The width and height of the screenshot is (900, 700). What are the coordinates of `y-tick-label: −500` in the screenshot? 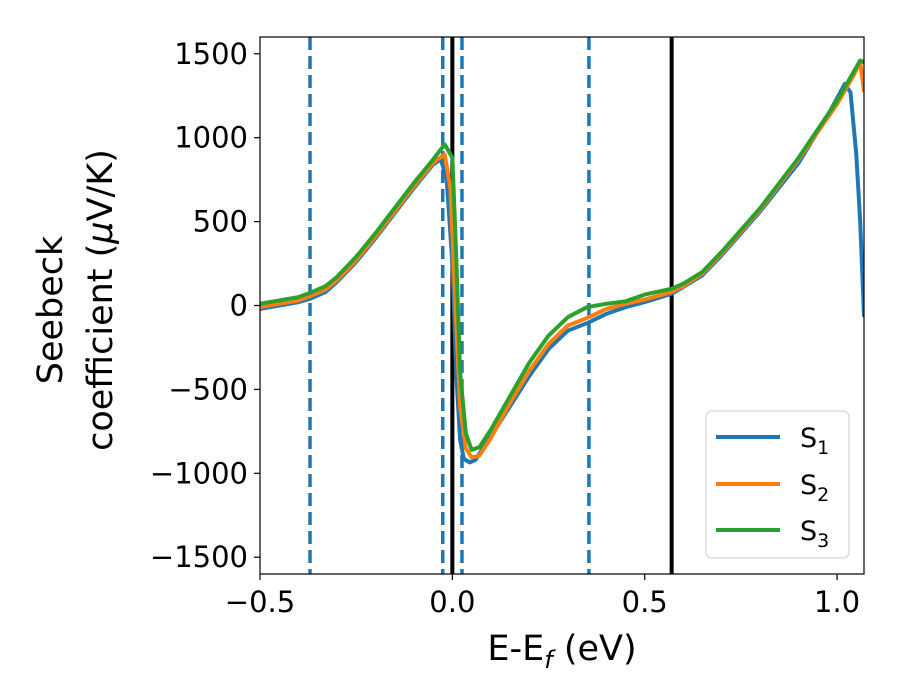 It's located at (208, 389).